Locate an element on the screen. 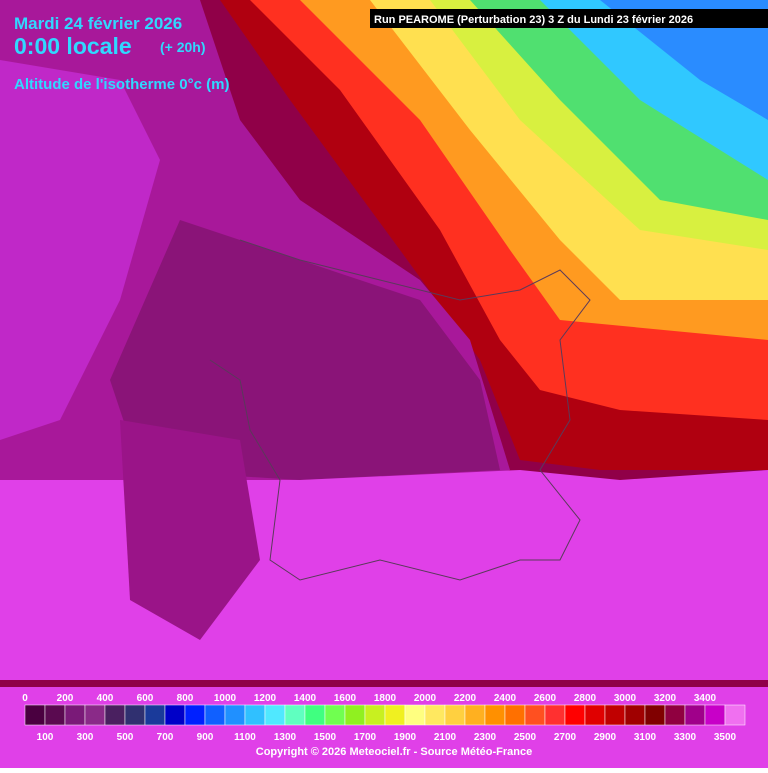 The width and height of the screenshot is (768, 773). legend-label: 1900 is located at coordinates (405, 737).